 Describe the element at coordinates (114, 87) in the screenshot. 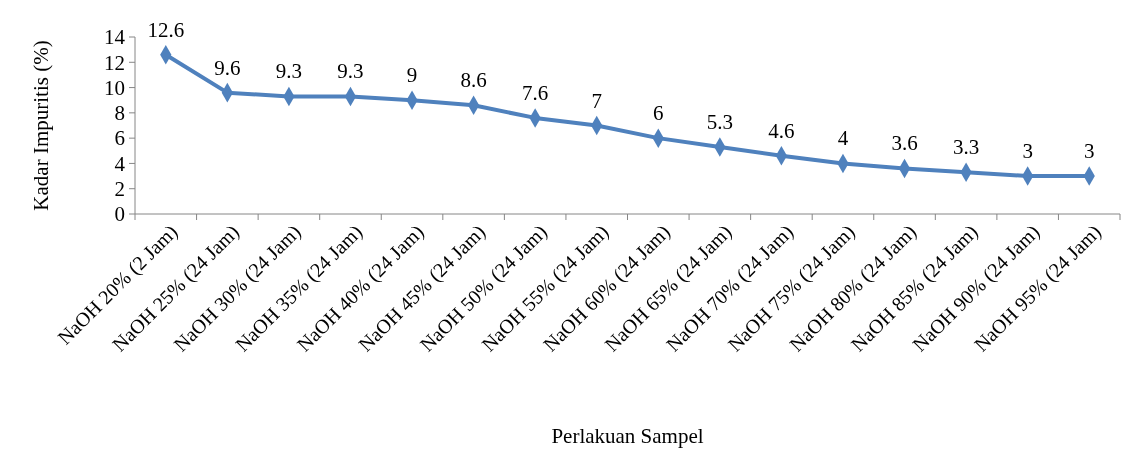

I see `y-tick-label: 10` at that location.